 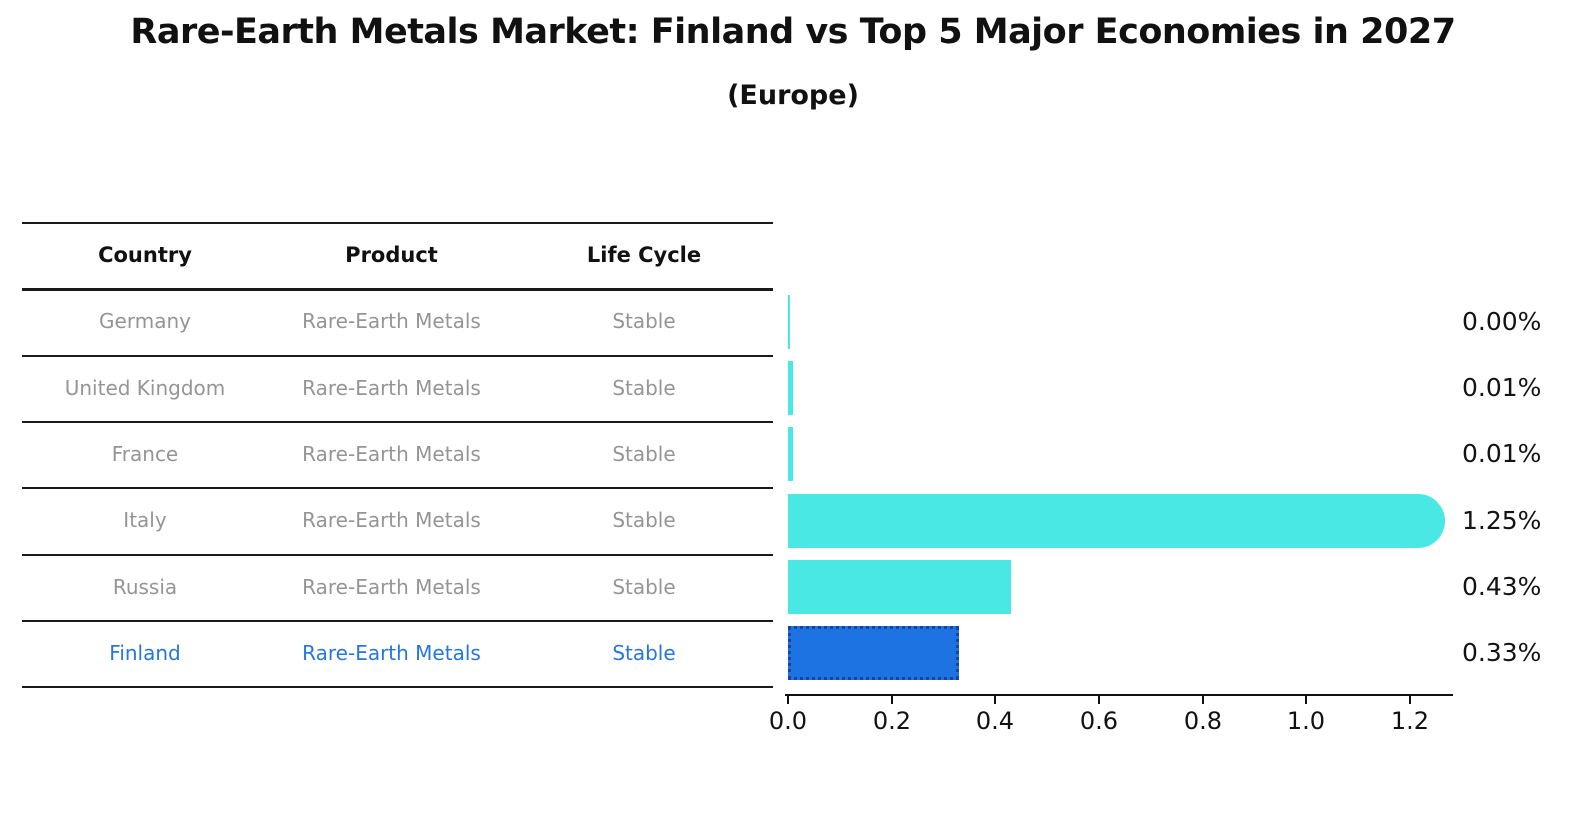 I want to click on x-tick-label: 0.8, so click(x=1203, y=721).